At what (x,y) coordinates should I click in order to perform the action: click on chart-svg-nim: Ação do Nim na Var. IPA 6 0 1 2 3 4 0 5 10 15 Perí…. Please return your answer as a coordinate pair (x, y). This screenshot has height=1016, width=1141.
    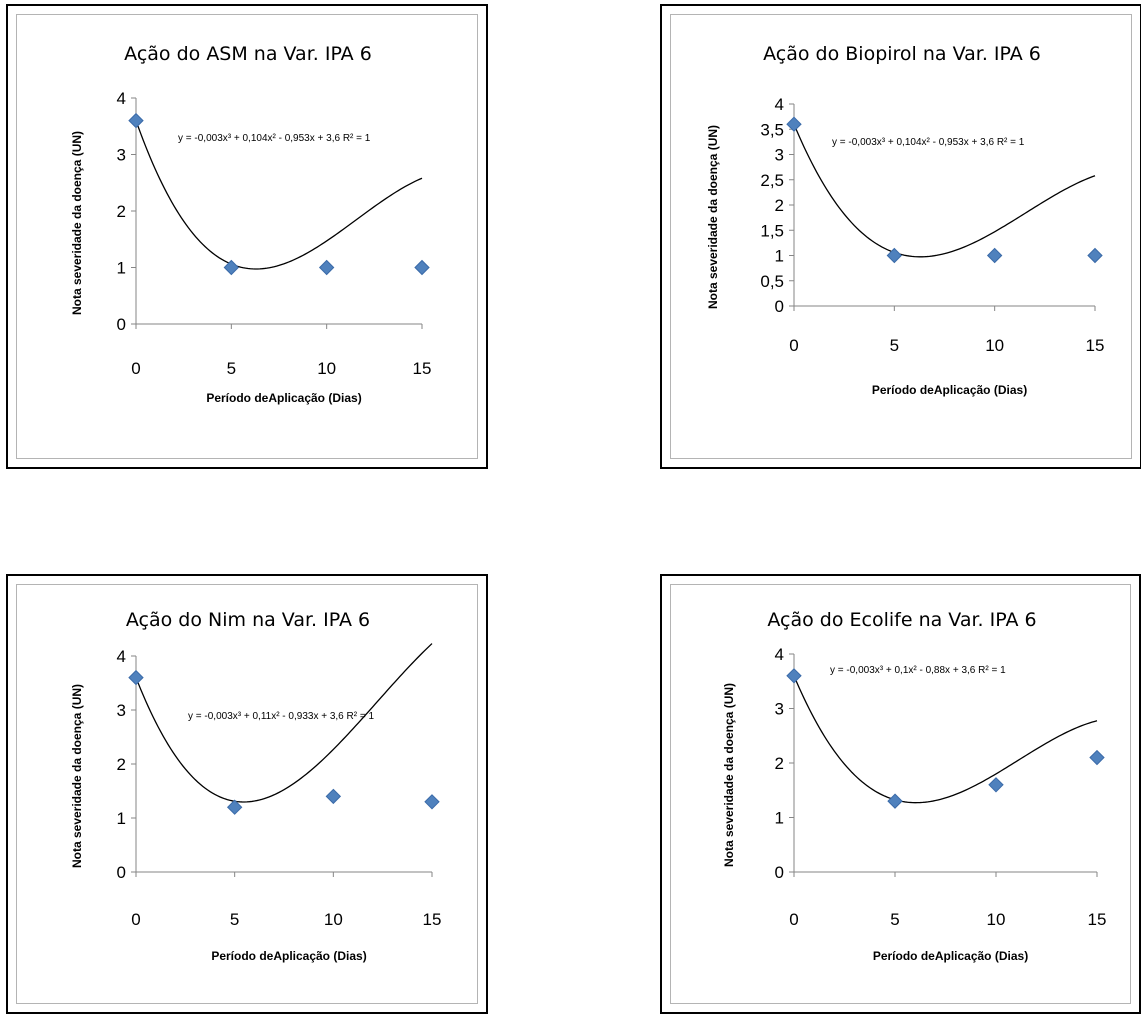
    Looking at the image, I should click on (256, 786).